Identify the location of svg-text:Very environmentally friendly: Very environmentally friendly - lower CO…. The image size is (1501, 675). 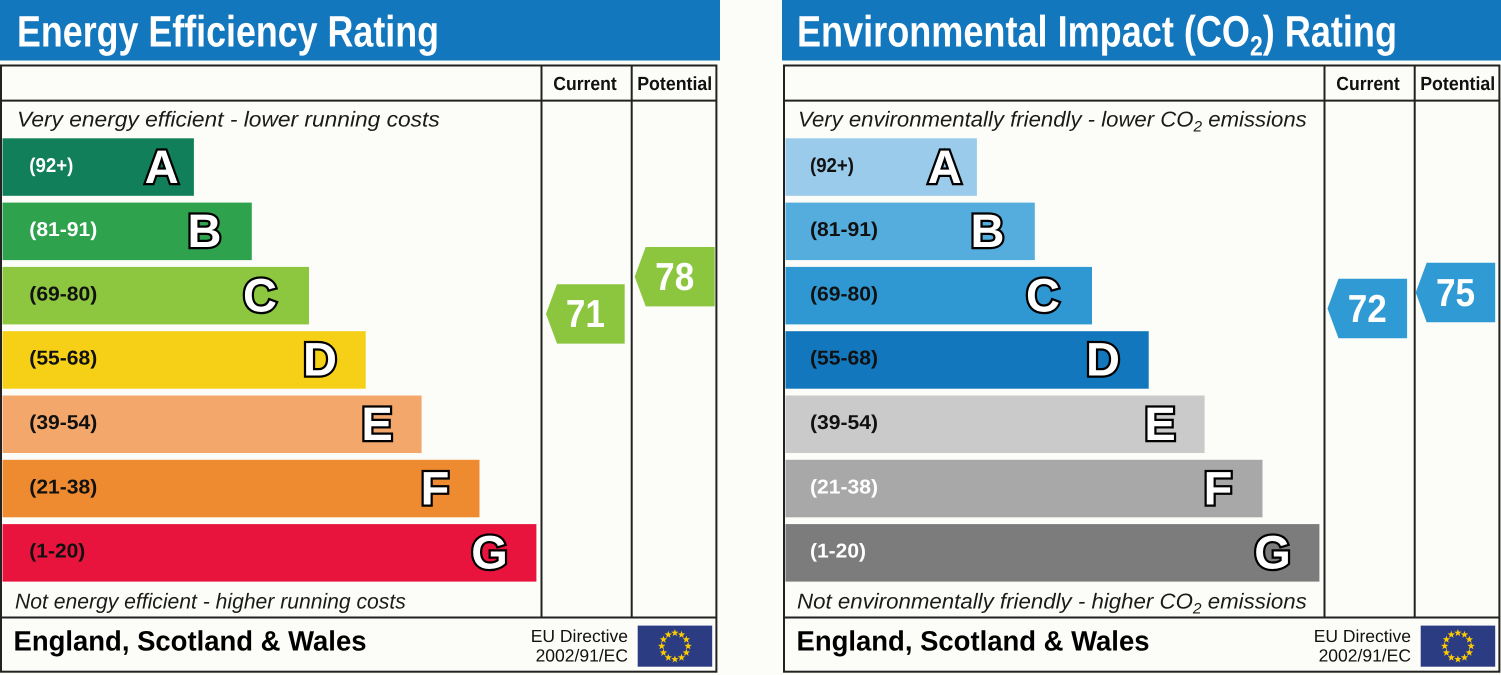
(1052, 121).